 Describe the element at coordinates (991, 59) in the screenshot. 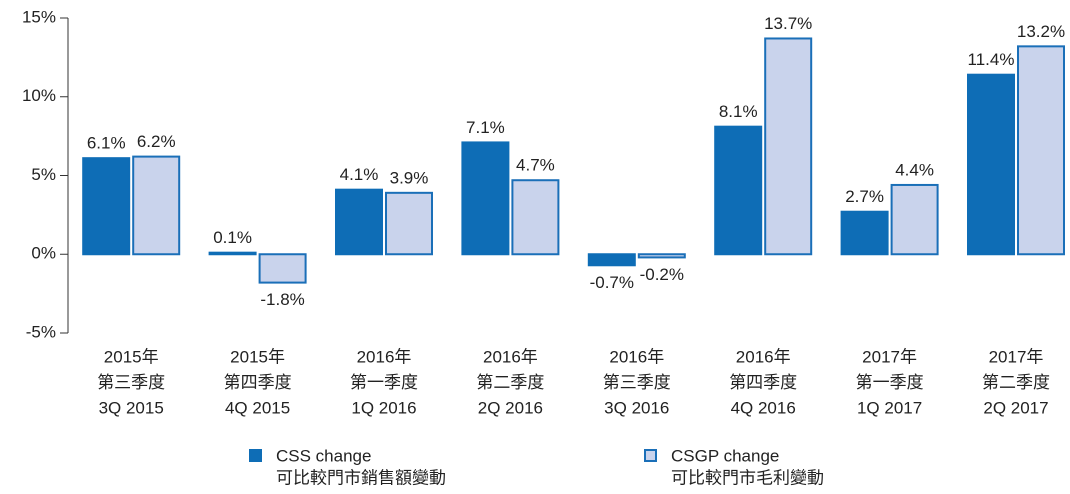

I see `data-label: 11.4%` at that location.